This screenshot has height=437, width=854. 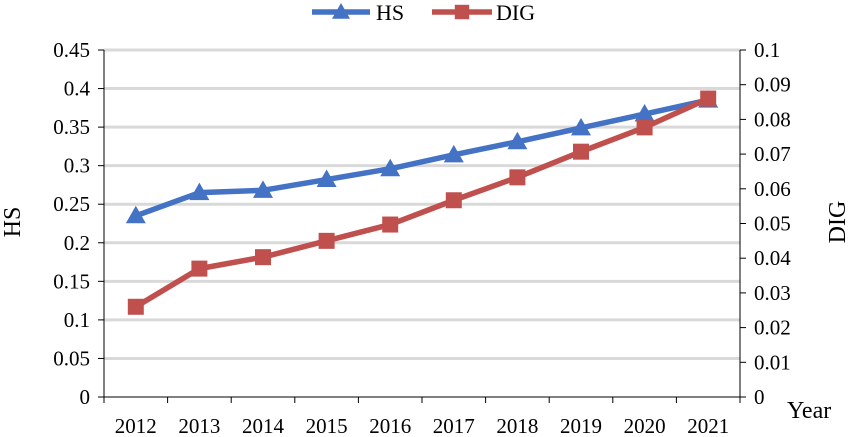 What do you see at coordinates (199, 425) in the screenshot?
I see `x-tick-label: 2013` at bounding box center [199, 425].